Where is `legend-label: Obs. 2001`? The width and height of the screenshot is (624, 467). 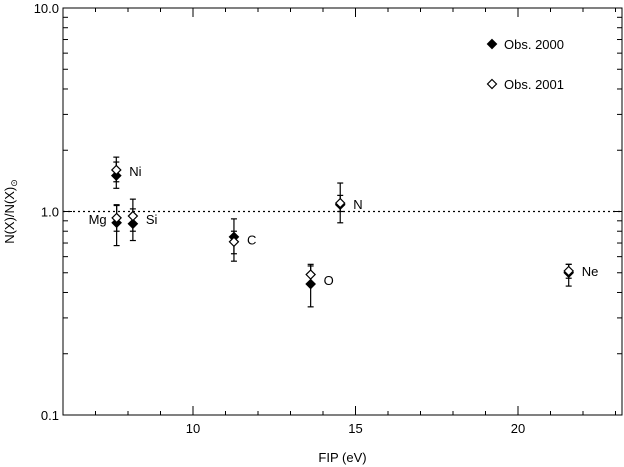
legend-label: Obs. 2001 is located at coordinates (534, 84).